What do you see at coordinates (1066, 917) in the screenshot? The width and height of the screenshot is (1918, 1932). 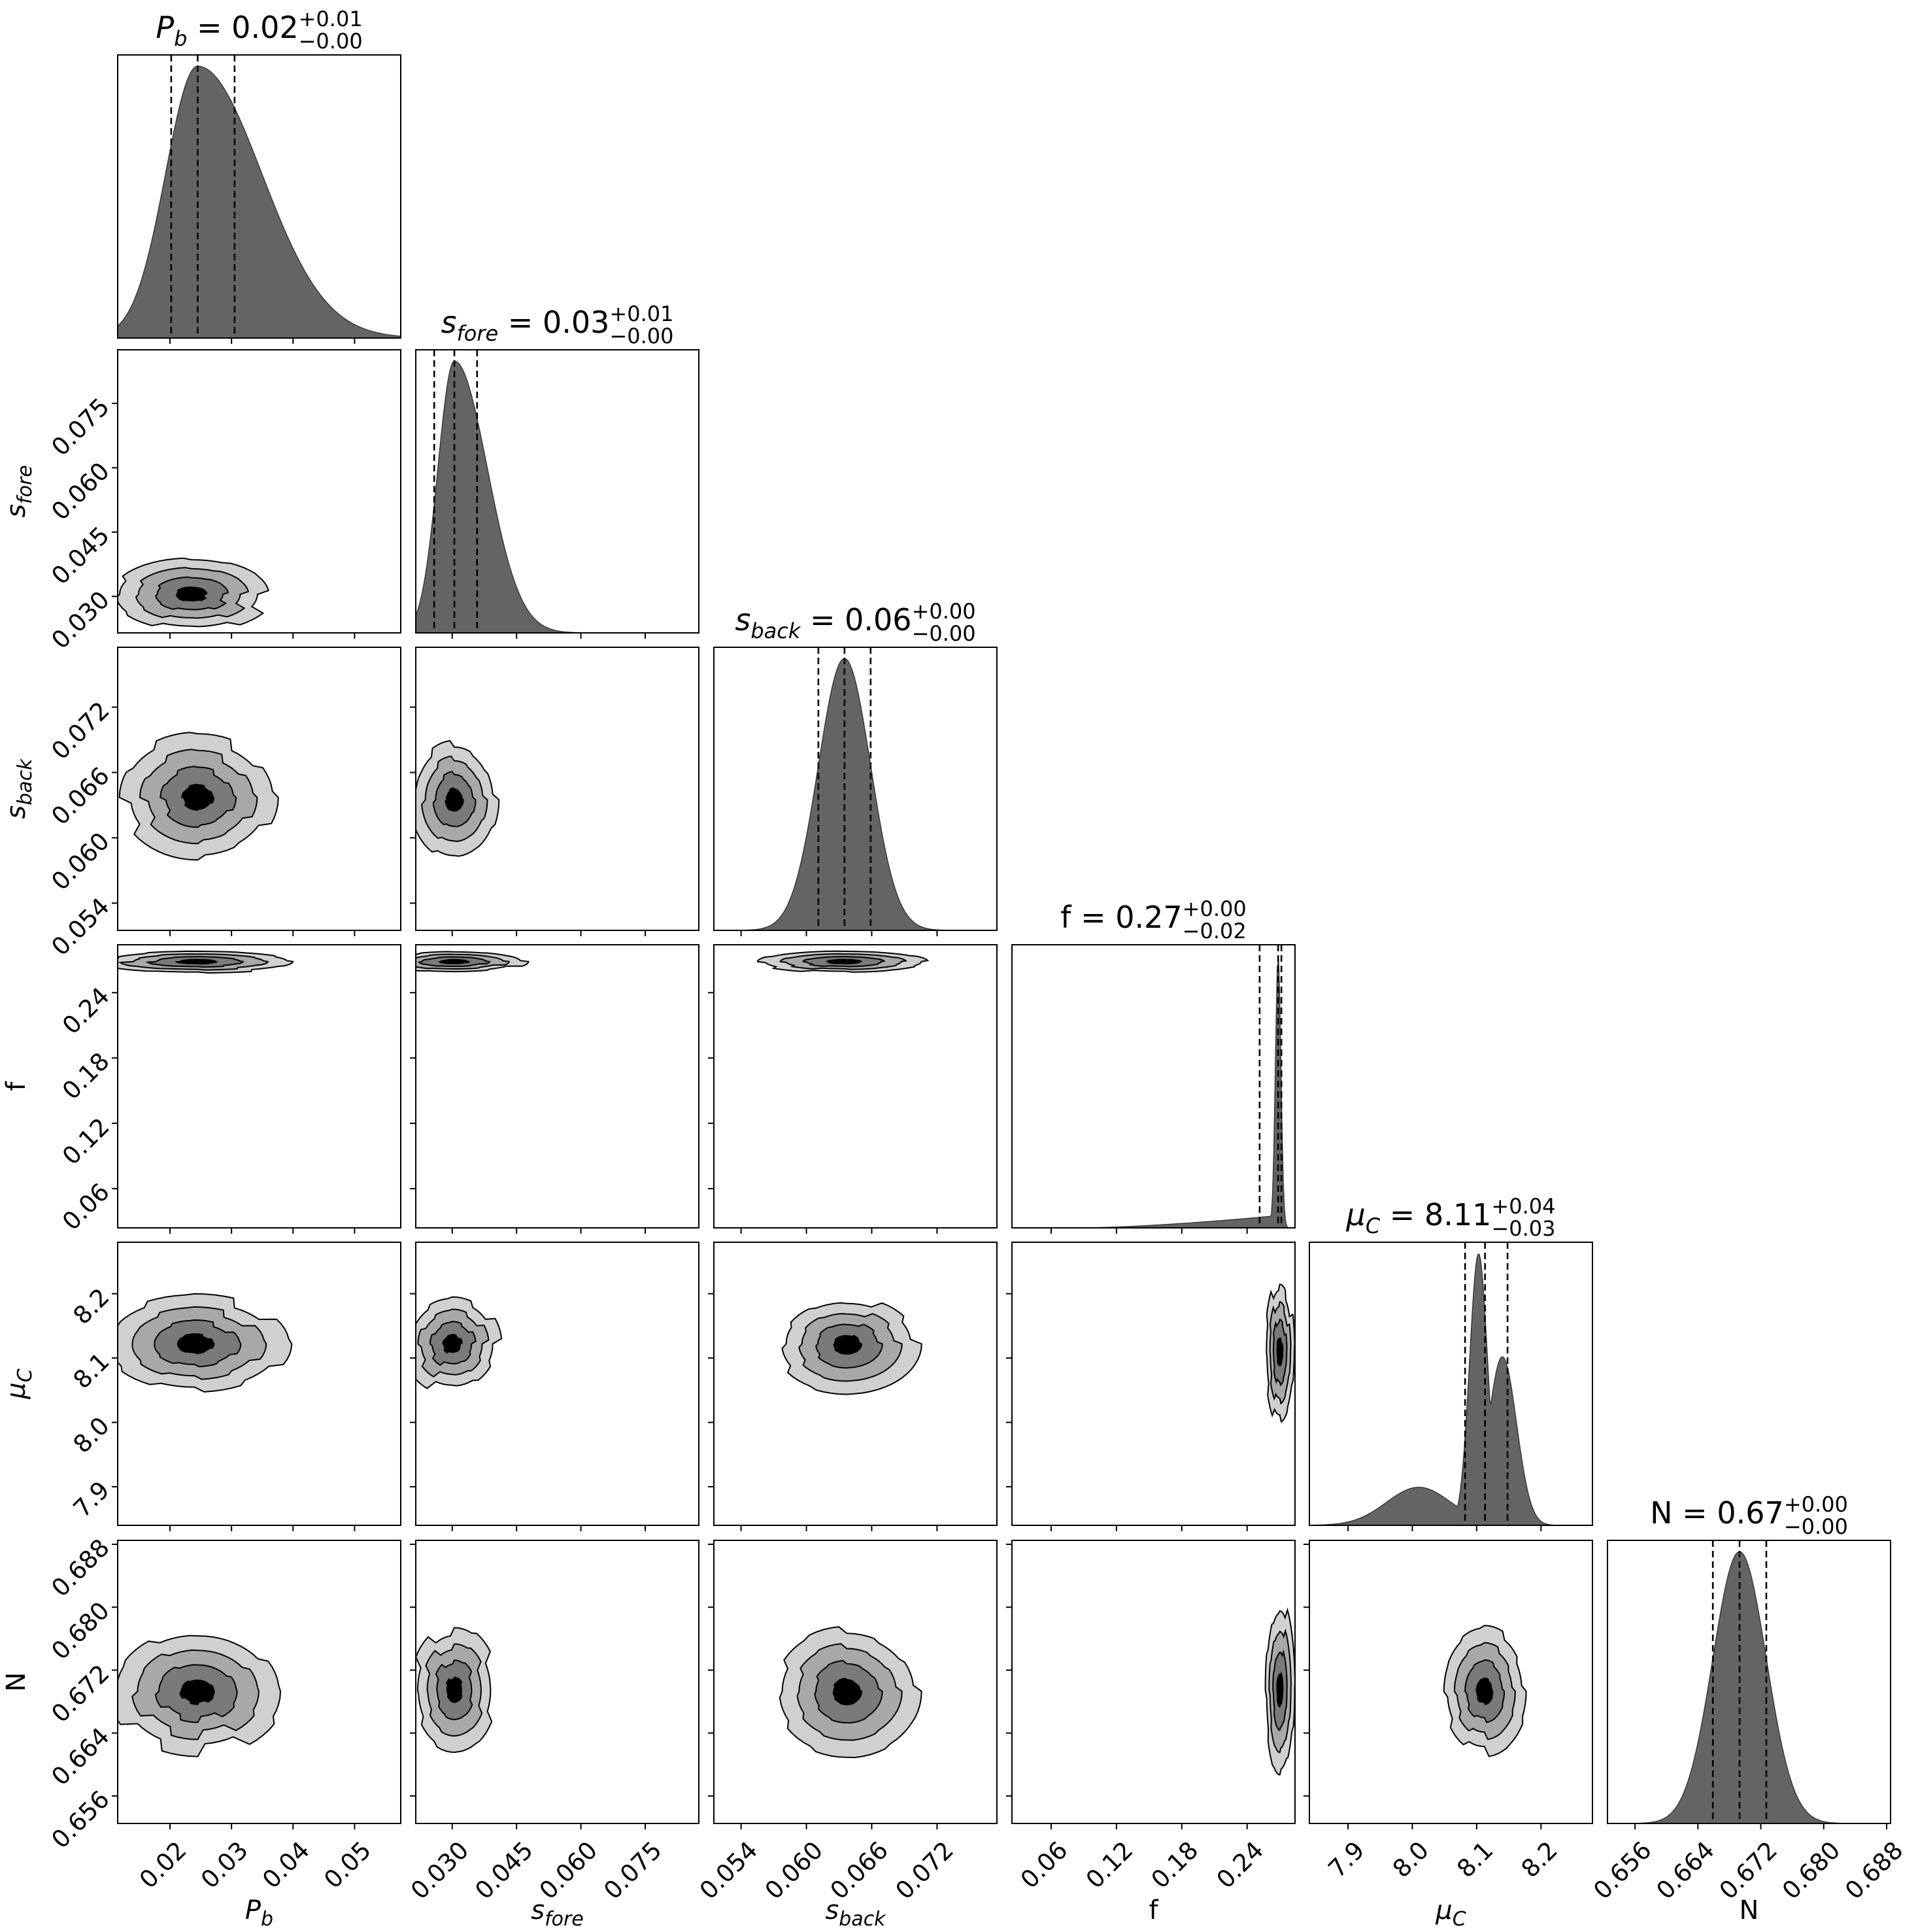 I see `title-symbol: f` at bounding box center [1066, 917].